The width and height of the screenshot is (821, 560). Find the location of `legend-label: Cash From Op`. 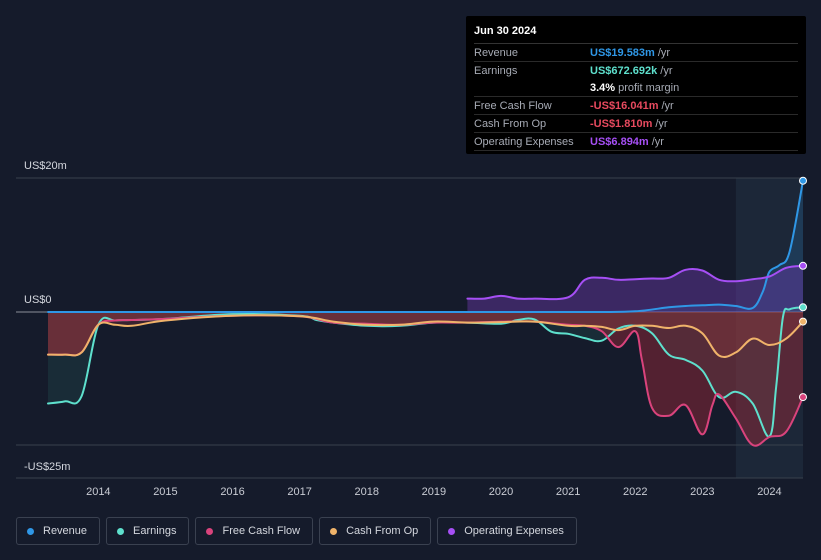

legend-label: Cash From Op is located at coordinates (382, 531).